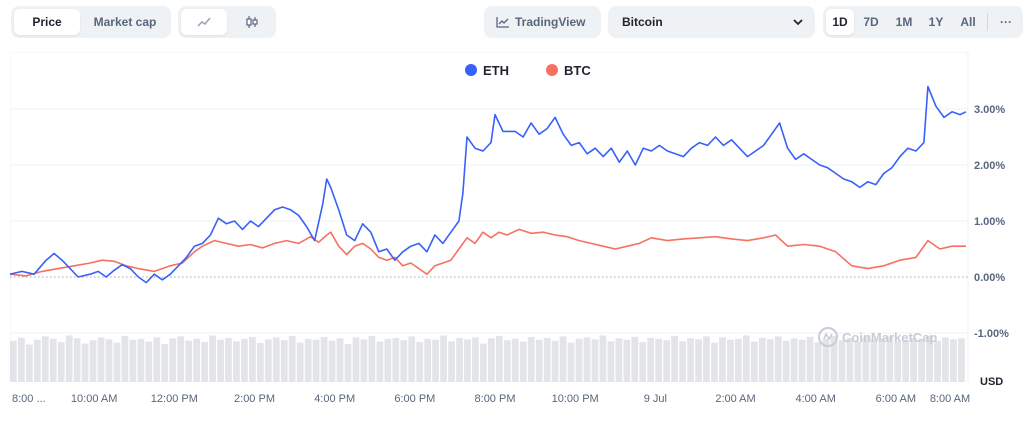 The width and height of the screenshot is (1024, 423). I want to click on y-tick-label: 1.00%, so click(989, 222).